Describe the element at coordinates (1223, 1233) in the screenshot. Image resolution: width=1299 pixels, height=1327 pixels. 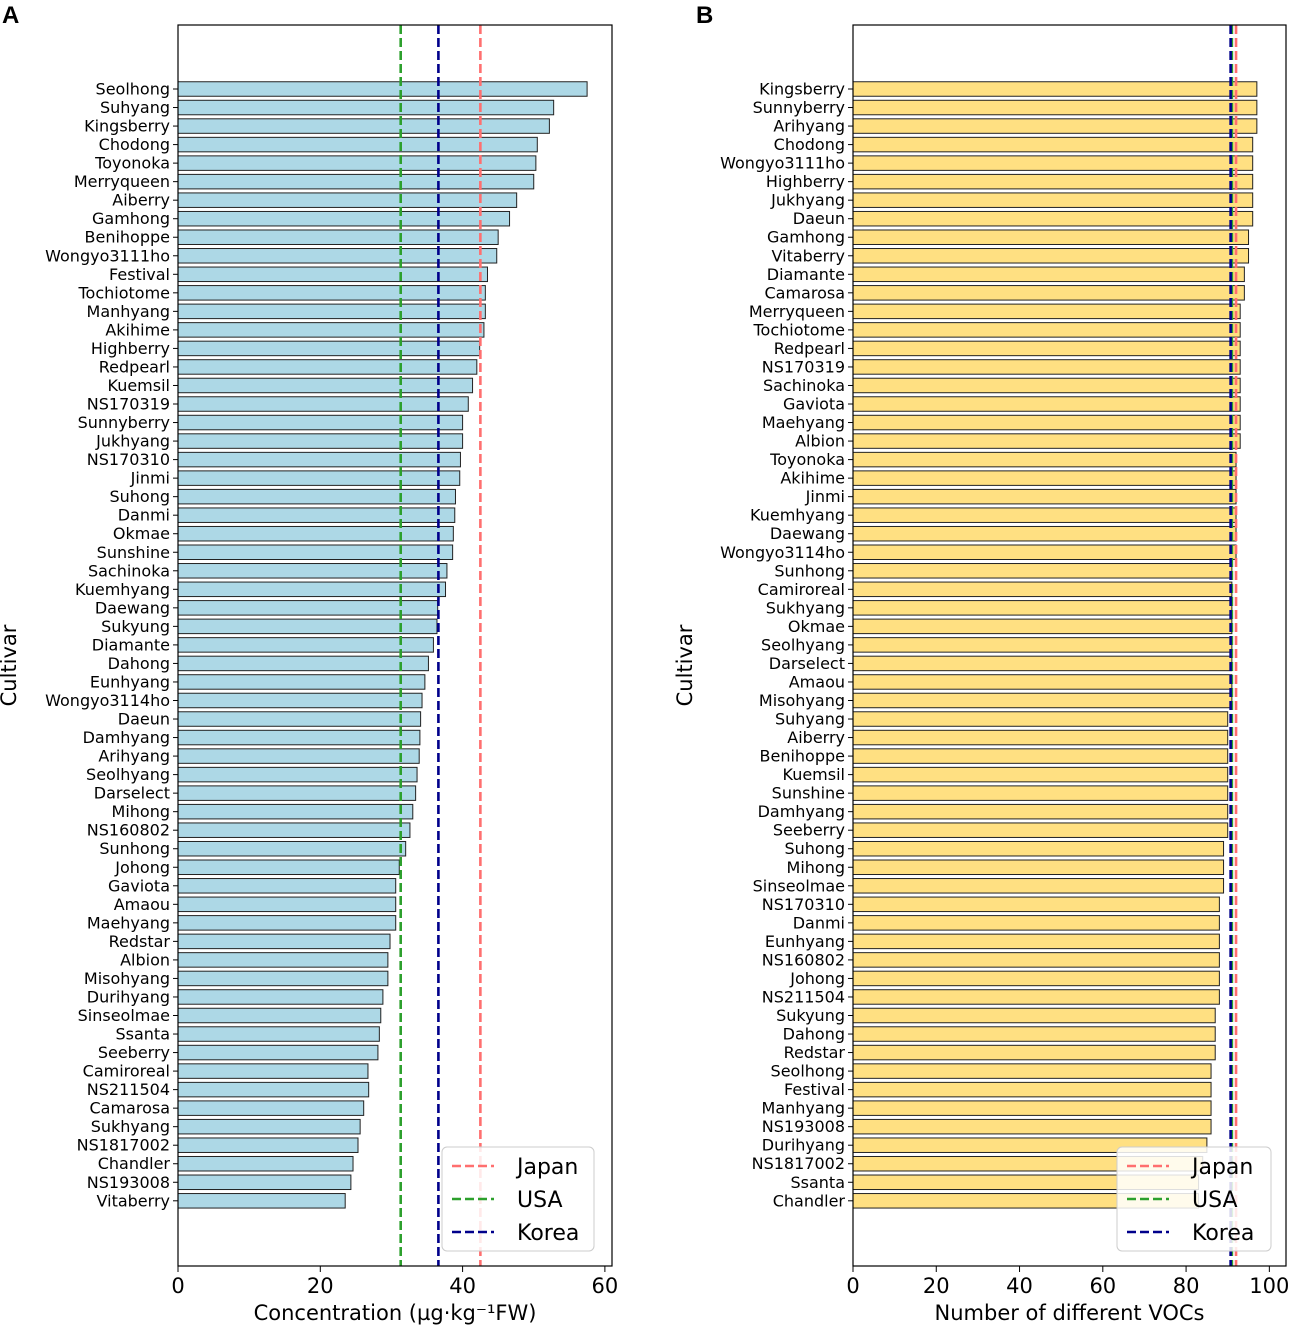
I see `legend-label-korea: Korea` at that location.